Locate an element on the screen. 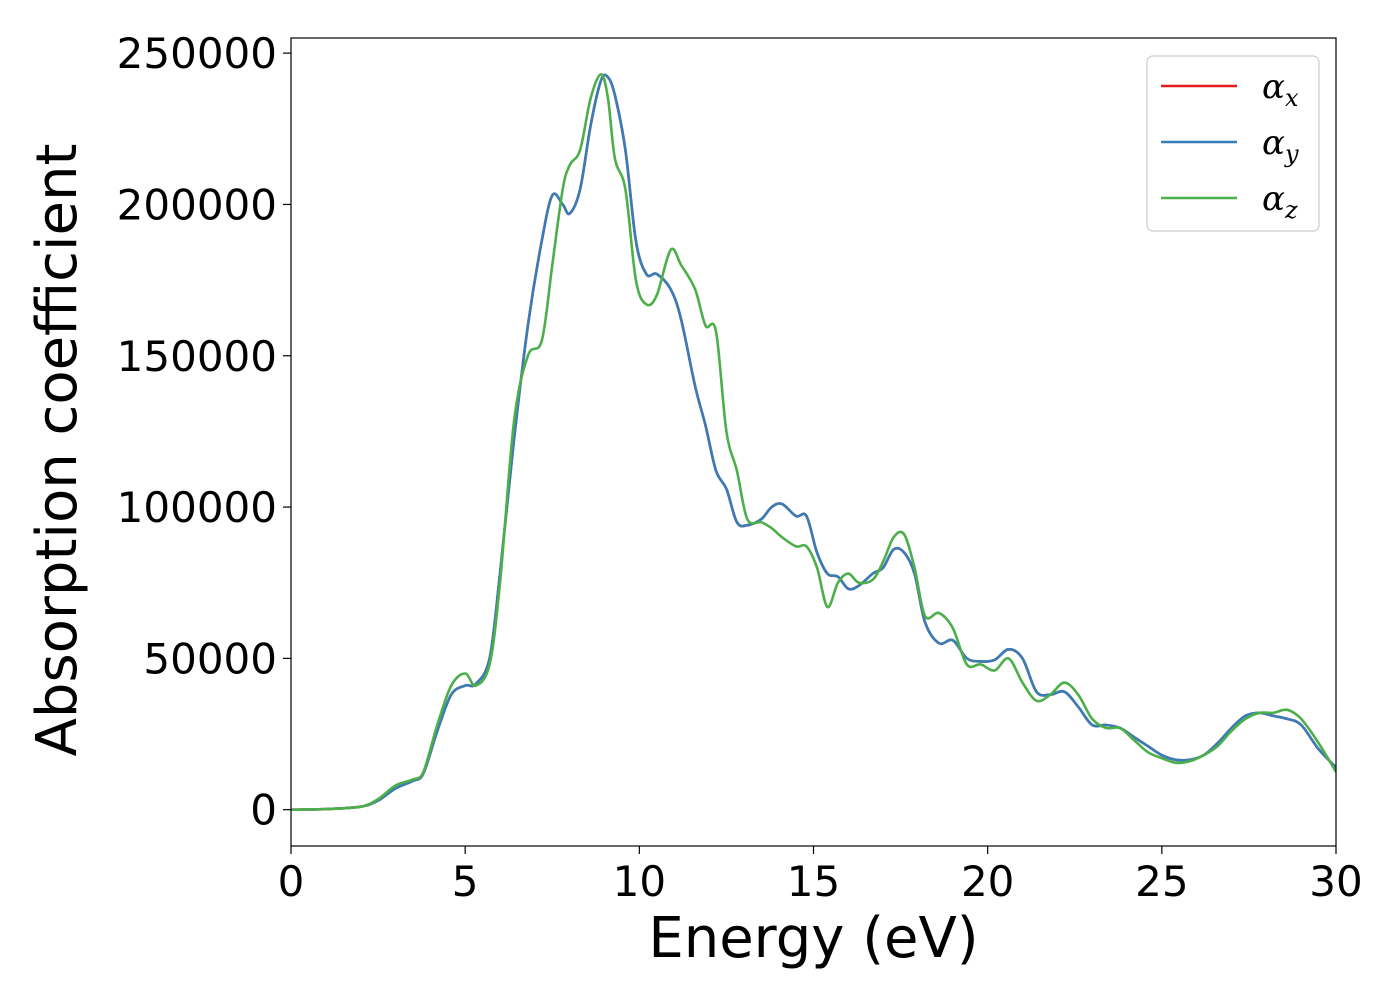 The image size is (1400, 1000). x-tick-label: 5 is located at coordinates (465, 881).